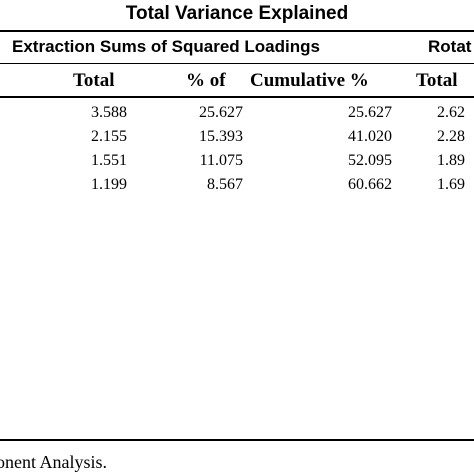 This screenshot has height=474, width=474. I want to click on column-header-rotation-total: Total, so click(437, 80).